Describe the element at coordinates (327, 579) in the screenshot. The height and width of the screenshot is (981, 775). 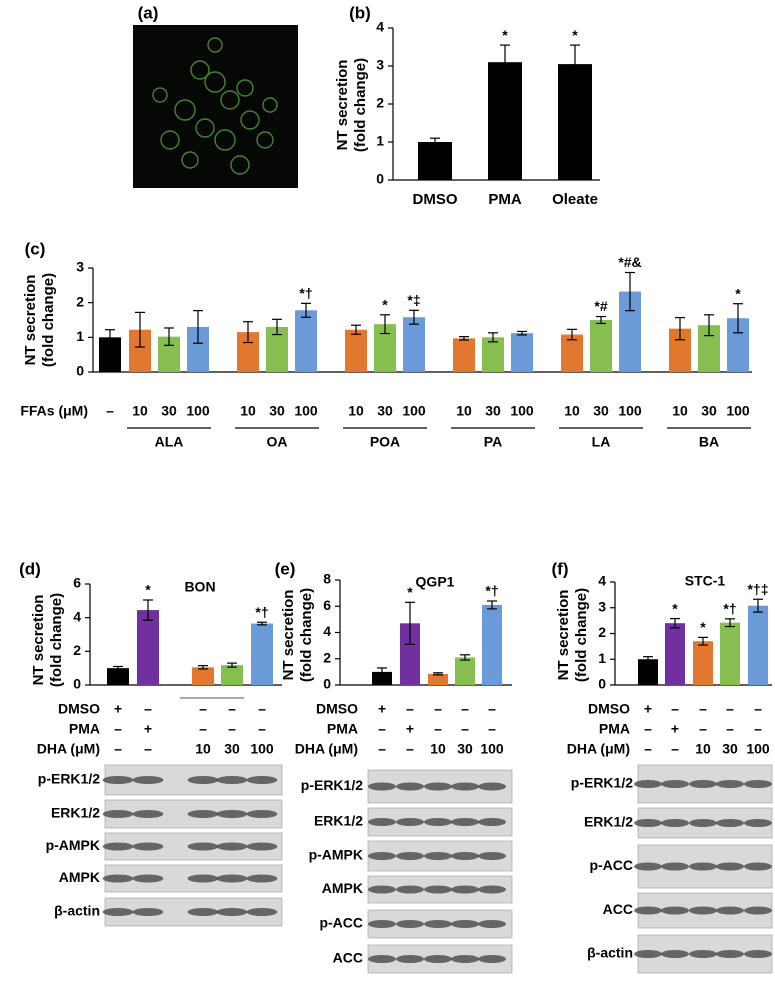
I see `y-tick-label: 8` at that location.